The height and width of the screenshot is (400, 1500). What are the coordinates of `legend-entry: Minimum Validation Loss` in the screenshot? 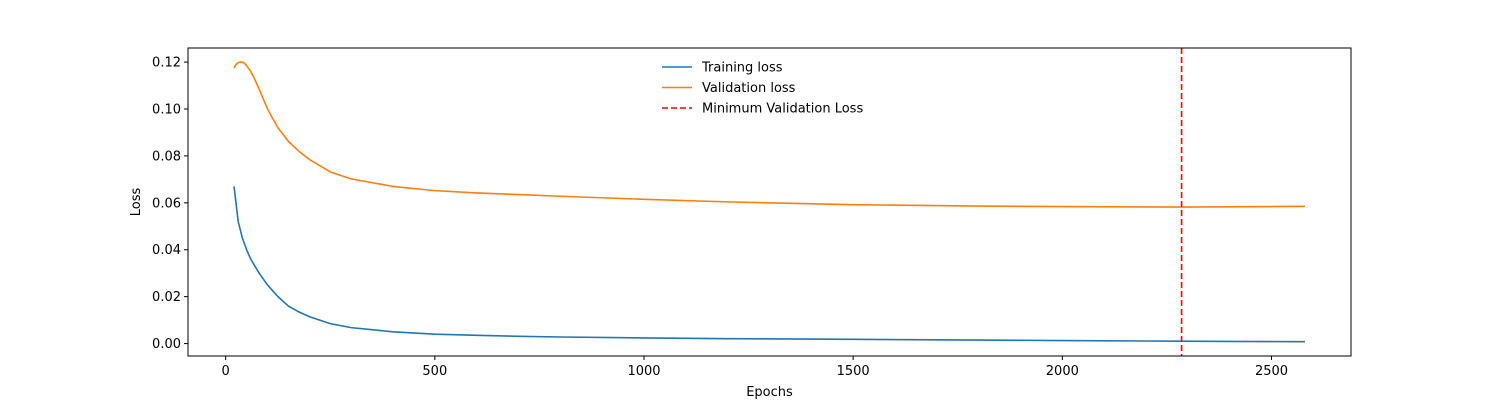 It's located at (762, 109).